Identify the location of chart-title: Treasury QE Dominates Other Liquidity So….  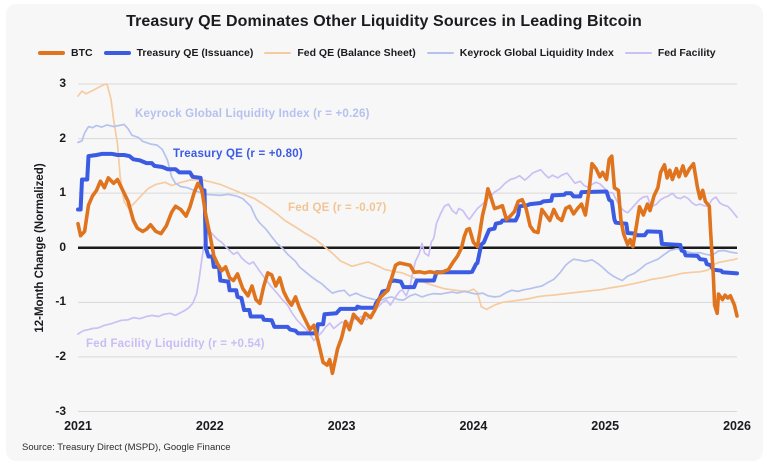
(384, 21).